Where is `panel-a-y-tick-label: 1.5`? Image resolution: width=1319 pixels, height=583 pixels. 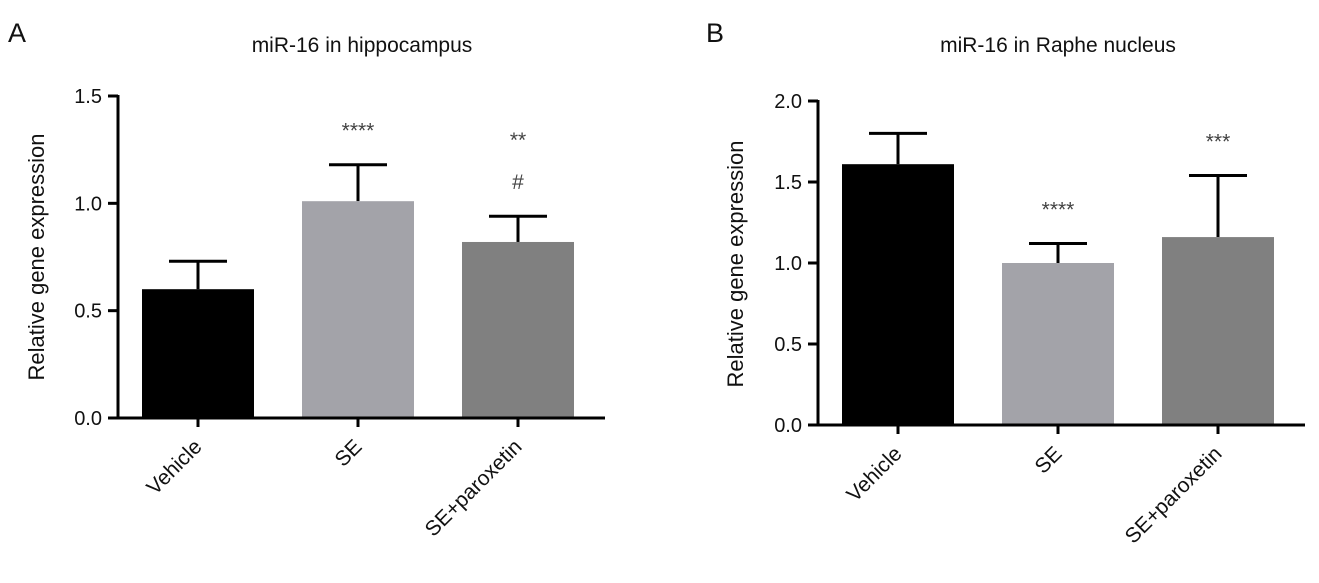
panel-a-y-tick-label: 1.5 is located at coordinates (88, 97).